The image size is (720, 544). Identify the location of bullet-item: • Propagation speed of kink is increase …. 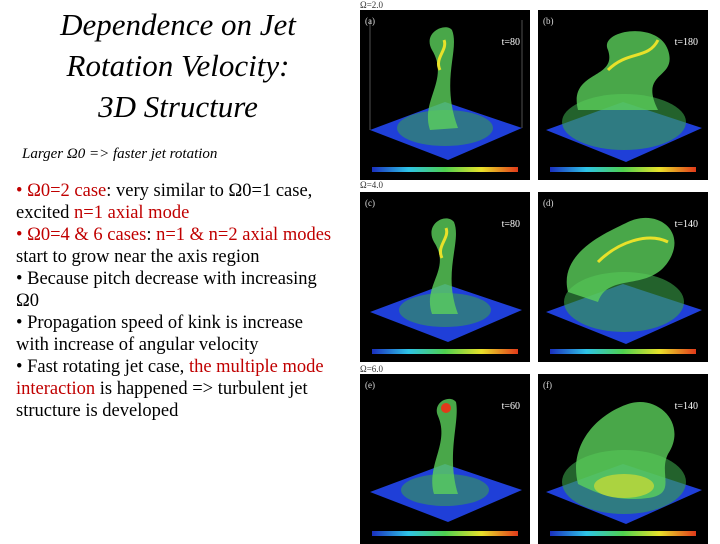
(177, 334).